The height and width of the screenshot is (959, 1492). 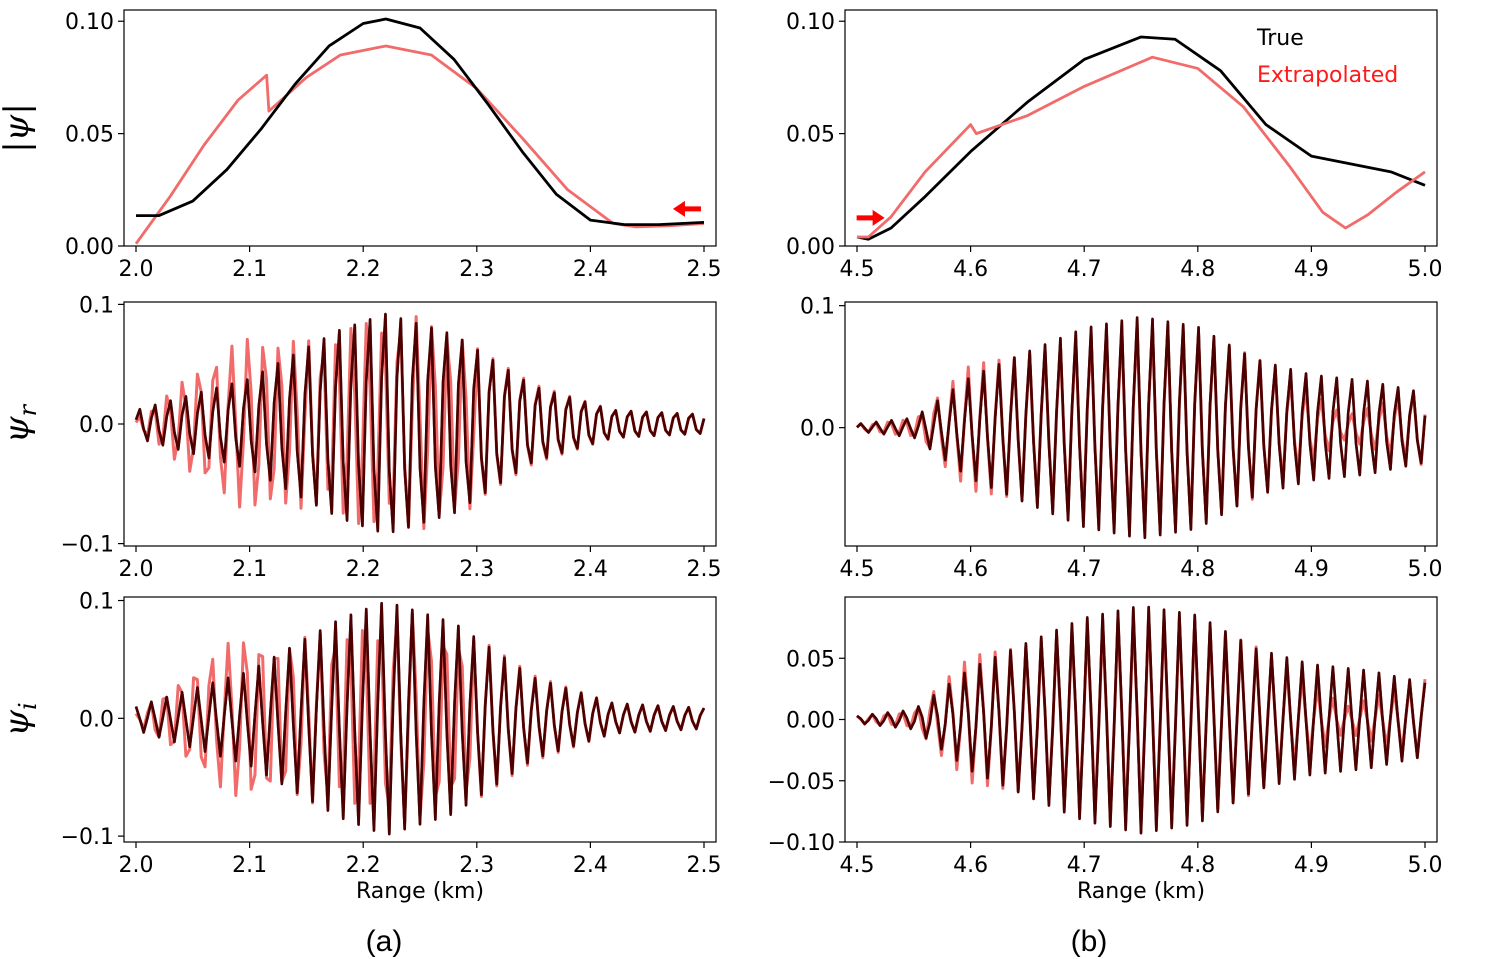 I want to click on y-axis-label-part: ψ, so click(x=18, y=127).